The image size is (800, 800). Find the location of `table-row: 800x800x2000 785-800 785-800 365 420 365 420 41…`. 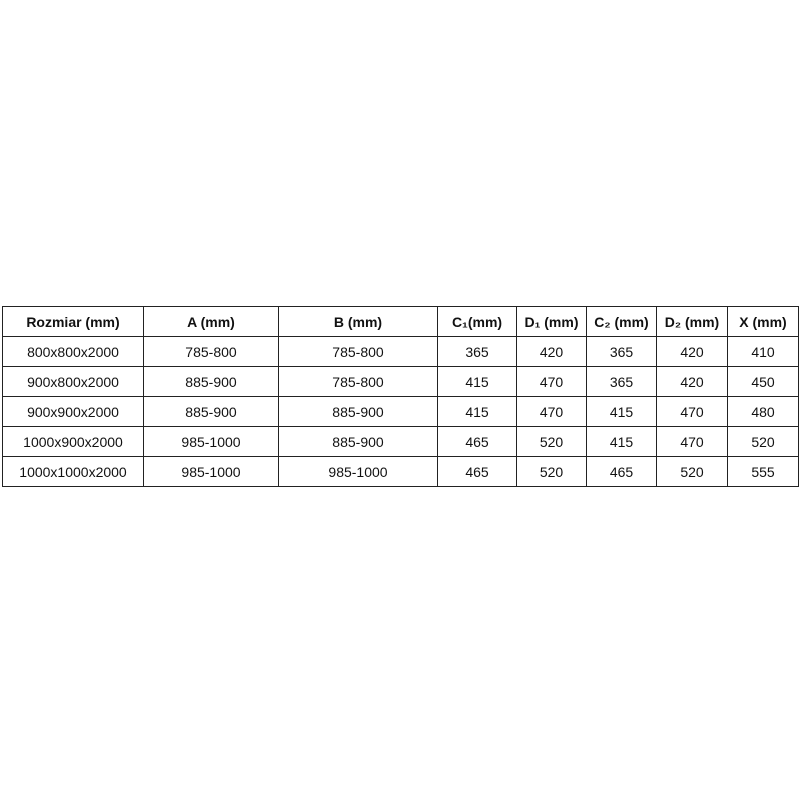

table-row: 800x800x2000 785-800 785-800 365 420 365 420 41… is located at coordinates (400, 351).